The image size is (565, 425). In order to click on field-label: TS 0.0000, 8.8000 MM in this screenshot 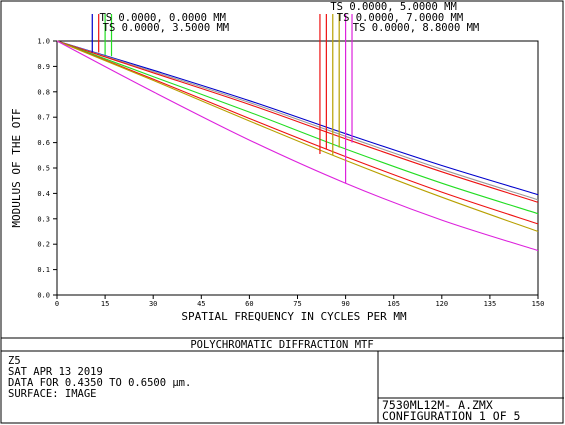, I will do `click(416, 28)`.